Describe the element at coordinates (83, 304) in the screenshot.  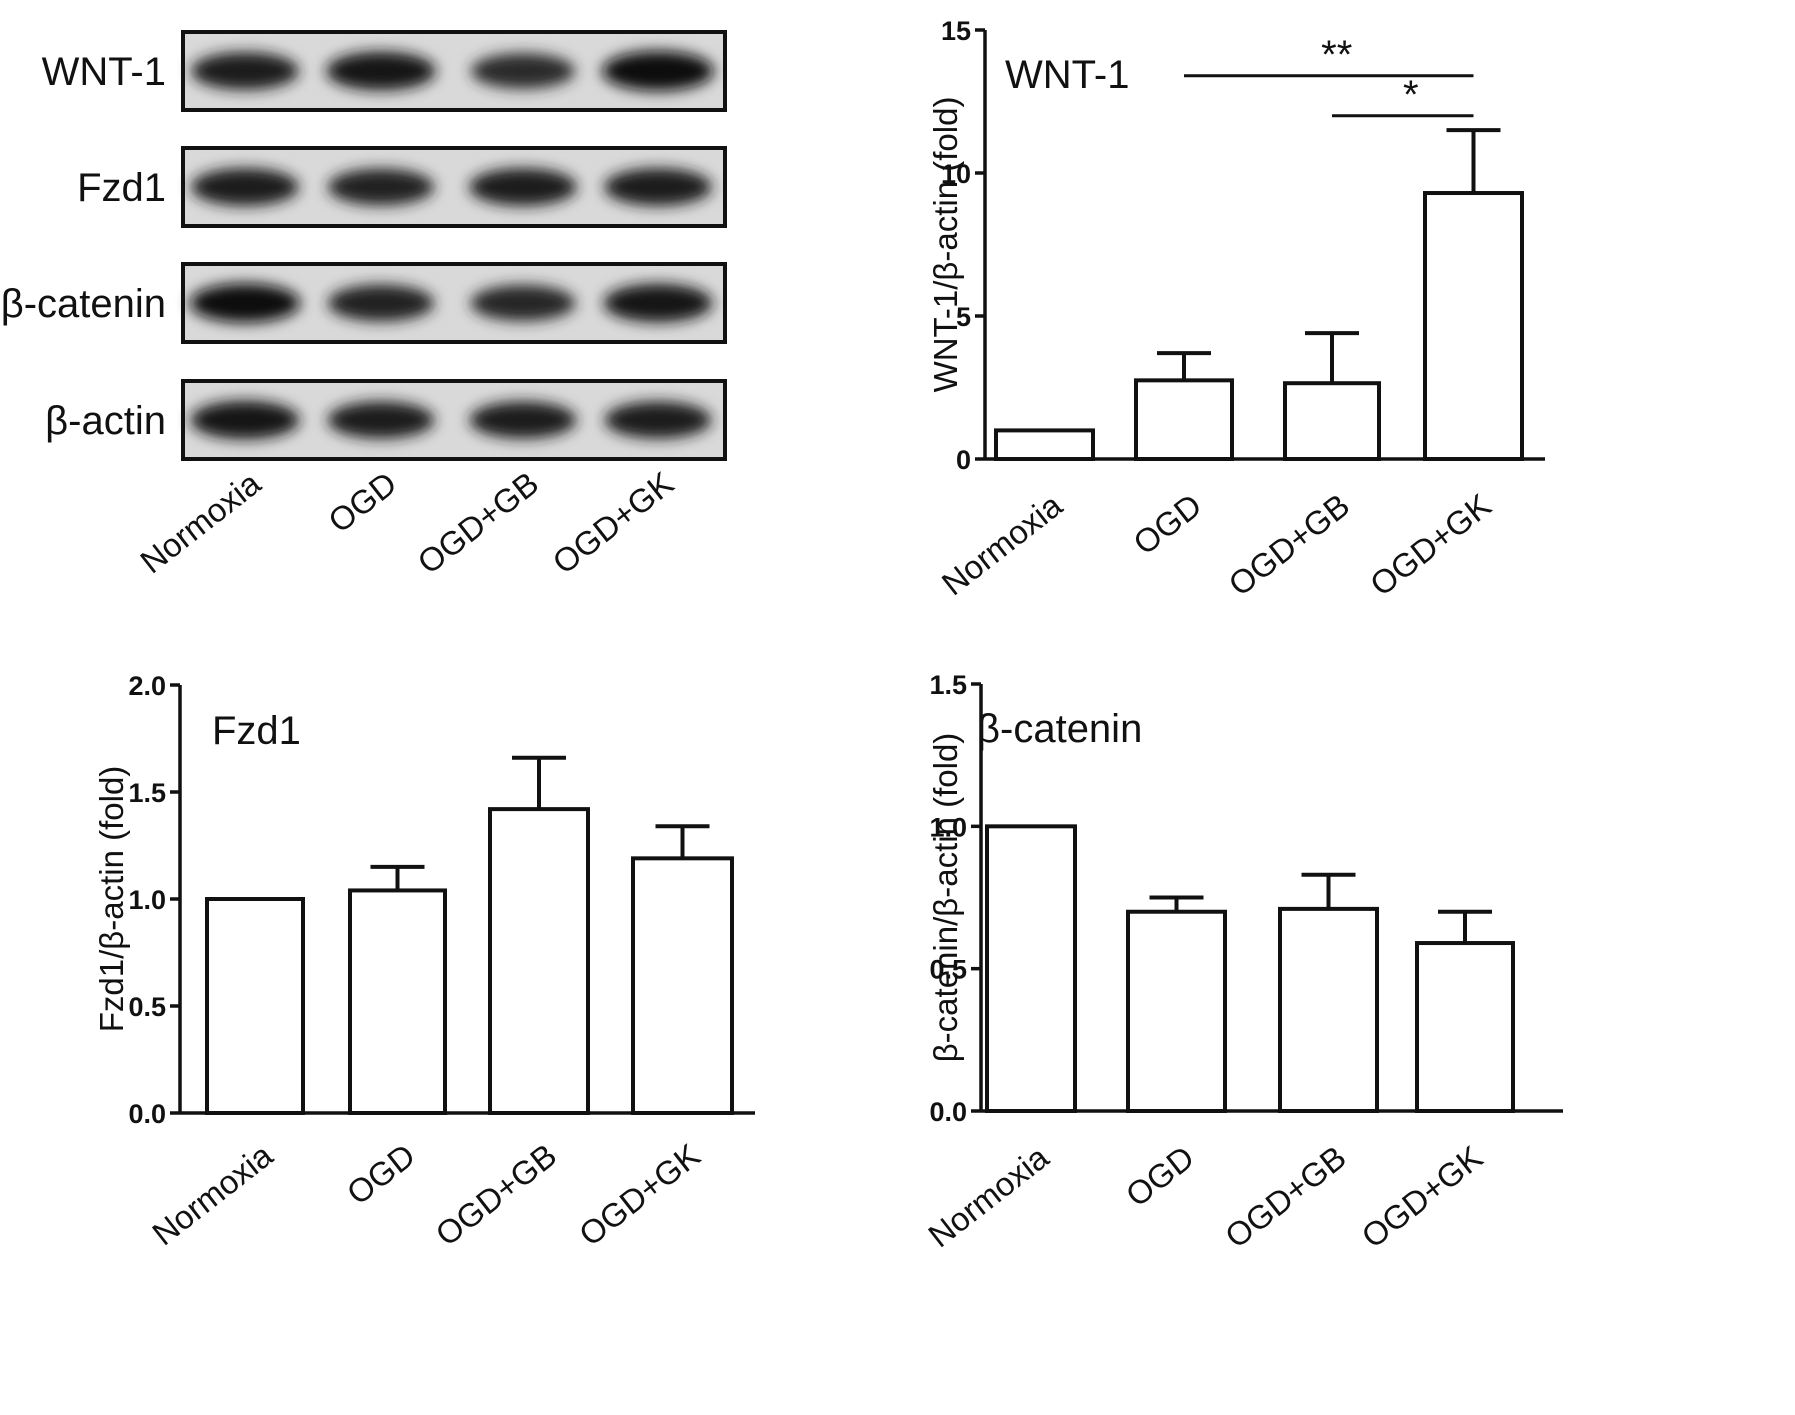
I see `blot-label-beta-catenin: β-catenin` at that location.